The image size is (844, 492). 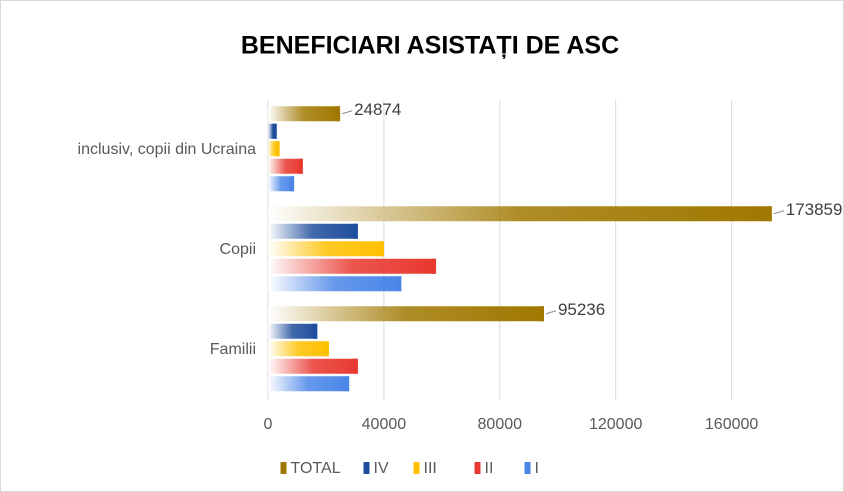 I want to click on x-tick-label: 160000, so click(x=731, y=424).